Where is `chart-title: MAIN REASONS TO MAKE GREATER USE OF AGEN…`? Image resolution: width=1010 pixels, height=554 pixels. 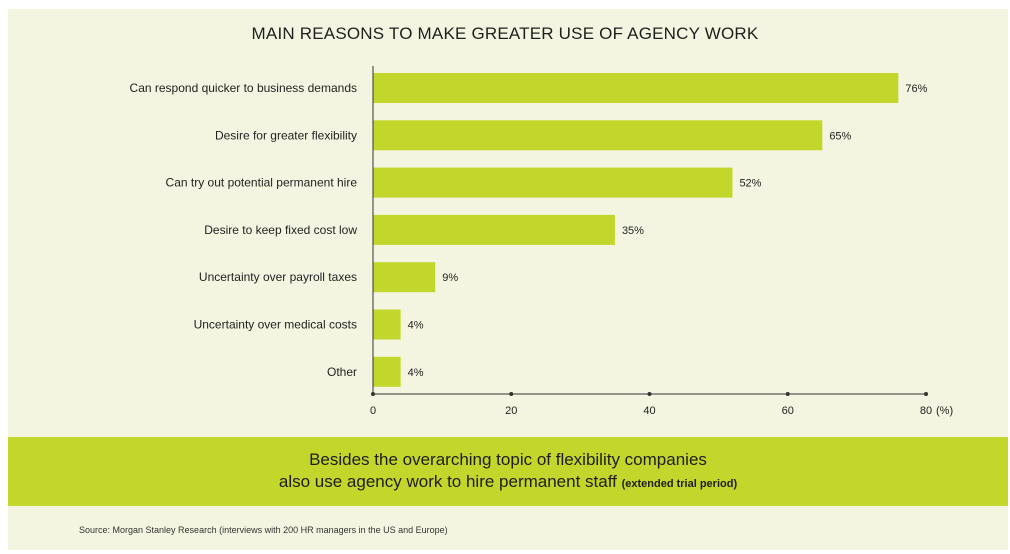
chart-title: MAIN REASONS TO MAKE GREATER USE OF AGEN… is located at coordinates (505, 33).